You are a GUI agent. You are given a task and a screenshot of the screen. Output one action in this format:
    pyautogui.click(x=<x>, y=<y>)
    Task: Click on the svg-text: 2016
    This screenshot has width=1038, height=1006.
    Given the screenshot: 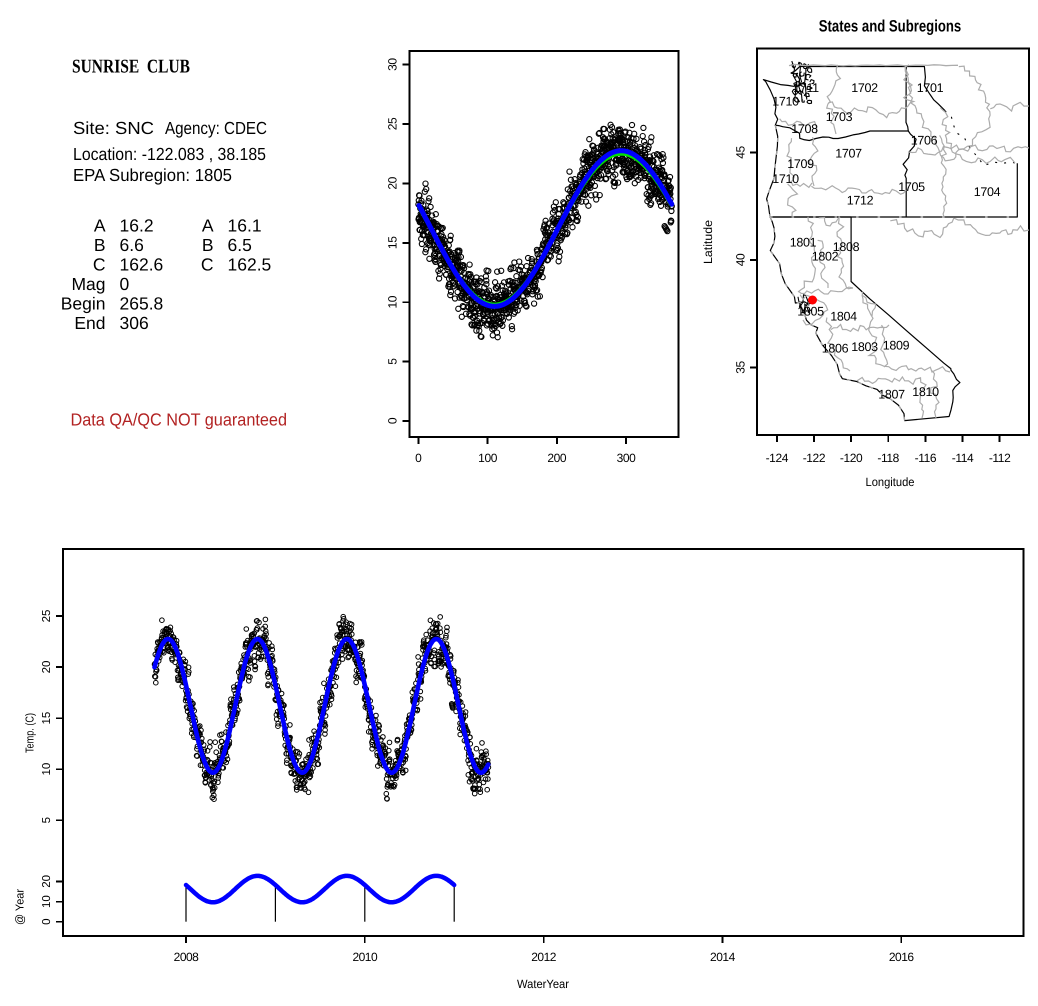 What is the action you would take?
    pyautogui.click(x=902, y=957)
    